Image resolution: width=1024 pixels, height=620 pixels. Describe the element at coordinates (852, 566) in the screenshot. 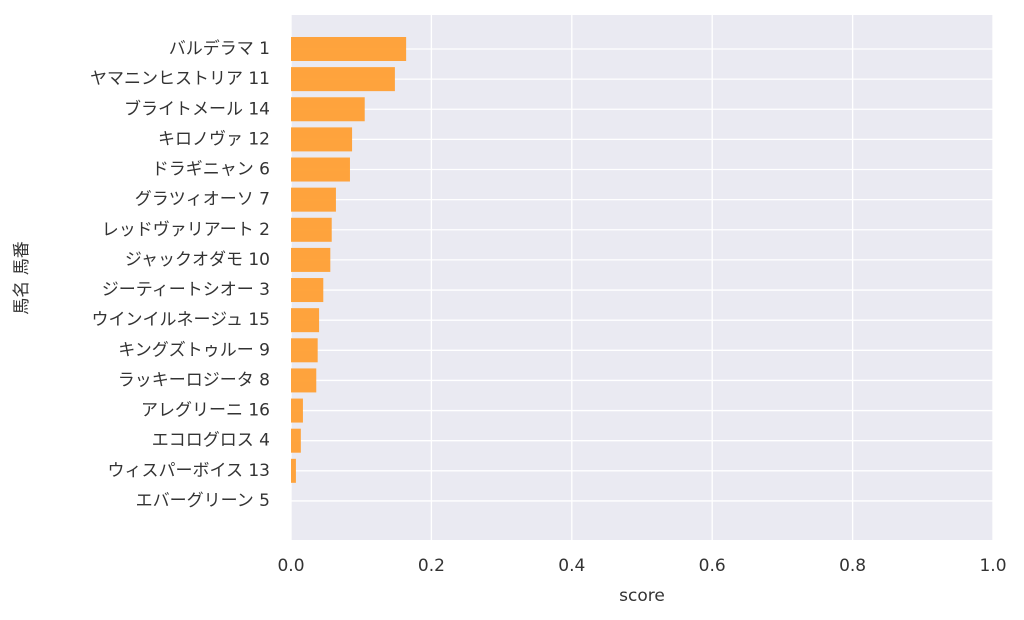

I see `x-tick-label: 0.8` at that location.